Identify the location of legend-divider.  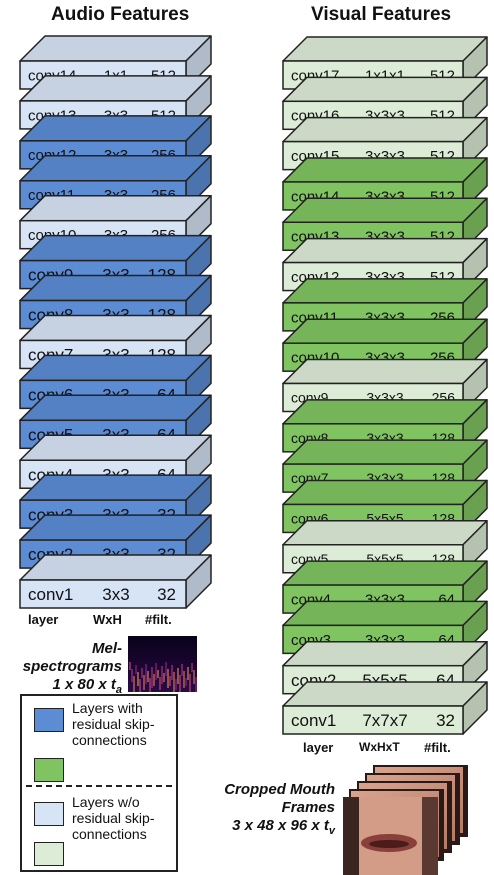
(99, 786).